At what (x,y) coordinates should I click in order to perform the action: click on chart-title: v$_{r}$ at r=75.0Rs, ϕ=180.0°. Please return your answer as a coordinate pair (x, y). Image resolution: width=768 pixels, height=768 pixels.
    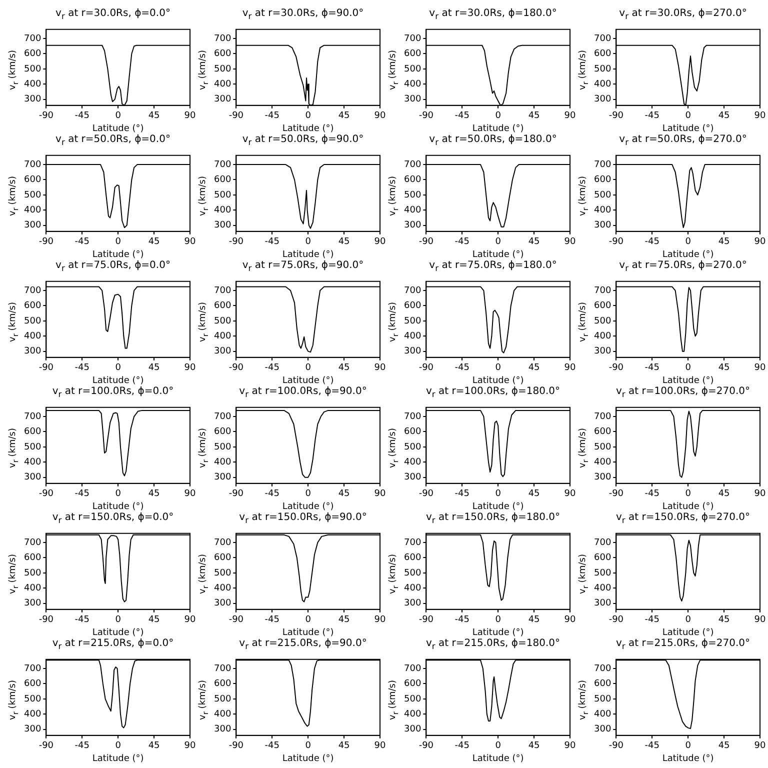
    Looking at the image, I should click on (493, 267).